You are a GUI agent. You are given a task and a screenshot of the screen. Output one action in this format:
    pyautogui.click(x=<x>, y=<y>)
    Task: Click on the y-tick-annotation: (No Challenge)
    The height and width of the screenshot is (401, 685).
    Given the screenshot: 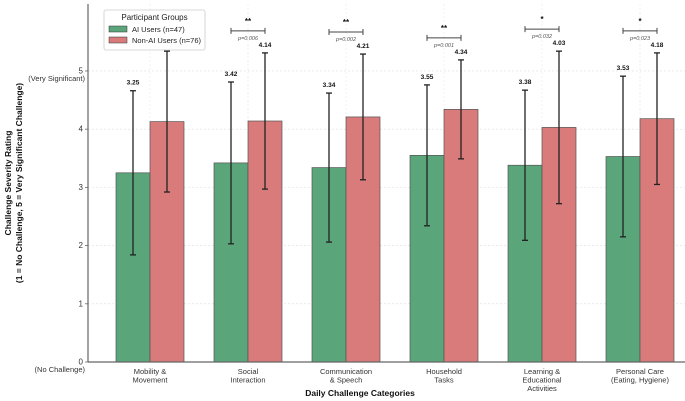 What is the action you would take?
    pyautogui.click(x=60, y=369)
    